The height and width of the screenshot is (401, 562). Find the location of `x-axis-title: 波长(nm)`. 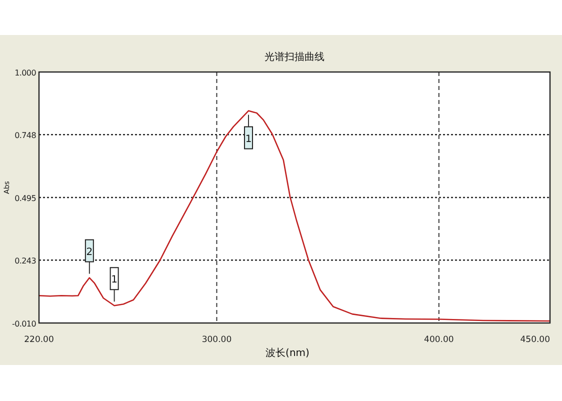

x-axis-title: 波长(nm) is located at coordinates (288, 353).